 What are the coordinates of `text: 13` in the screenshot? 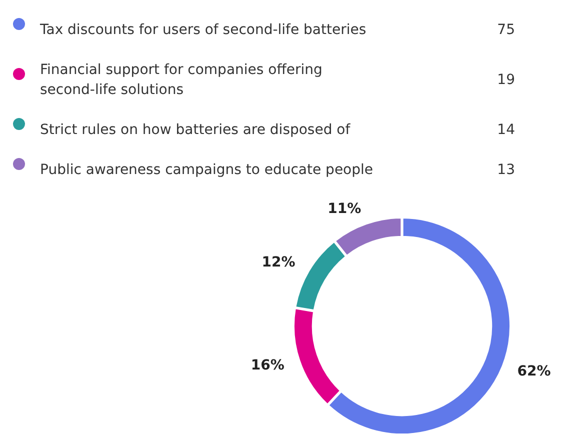 It's located at (506, 170).